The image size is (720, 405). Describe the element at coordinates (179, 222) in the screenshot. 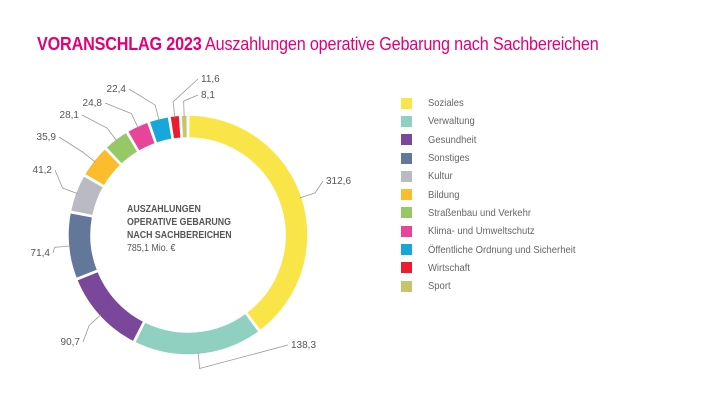

I see `center-line-2: OPERATIVE GEBARUNG` at that location.